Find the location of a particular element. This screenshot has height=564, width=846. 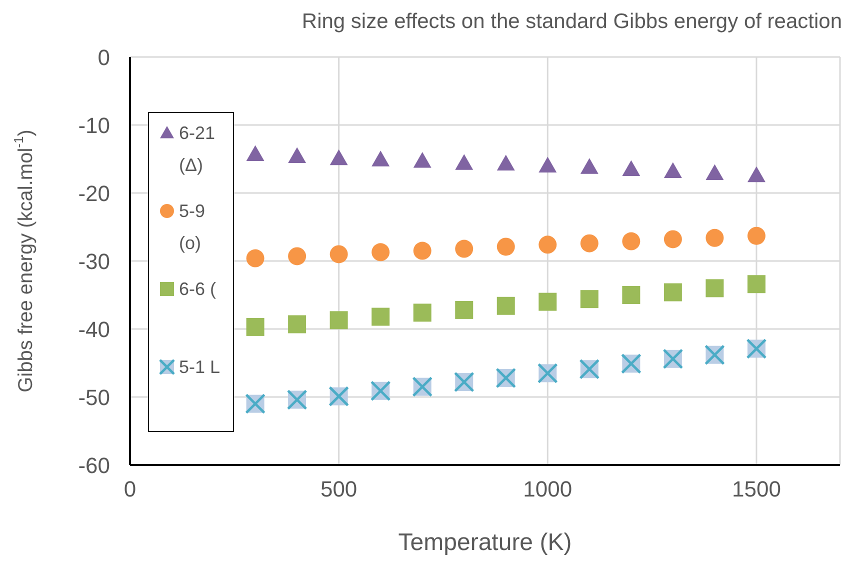

y-tick-label: -30 is located at coordinates (94, 261).